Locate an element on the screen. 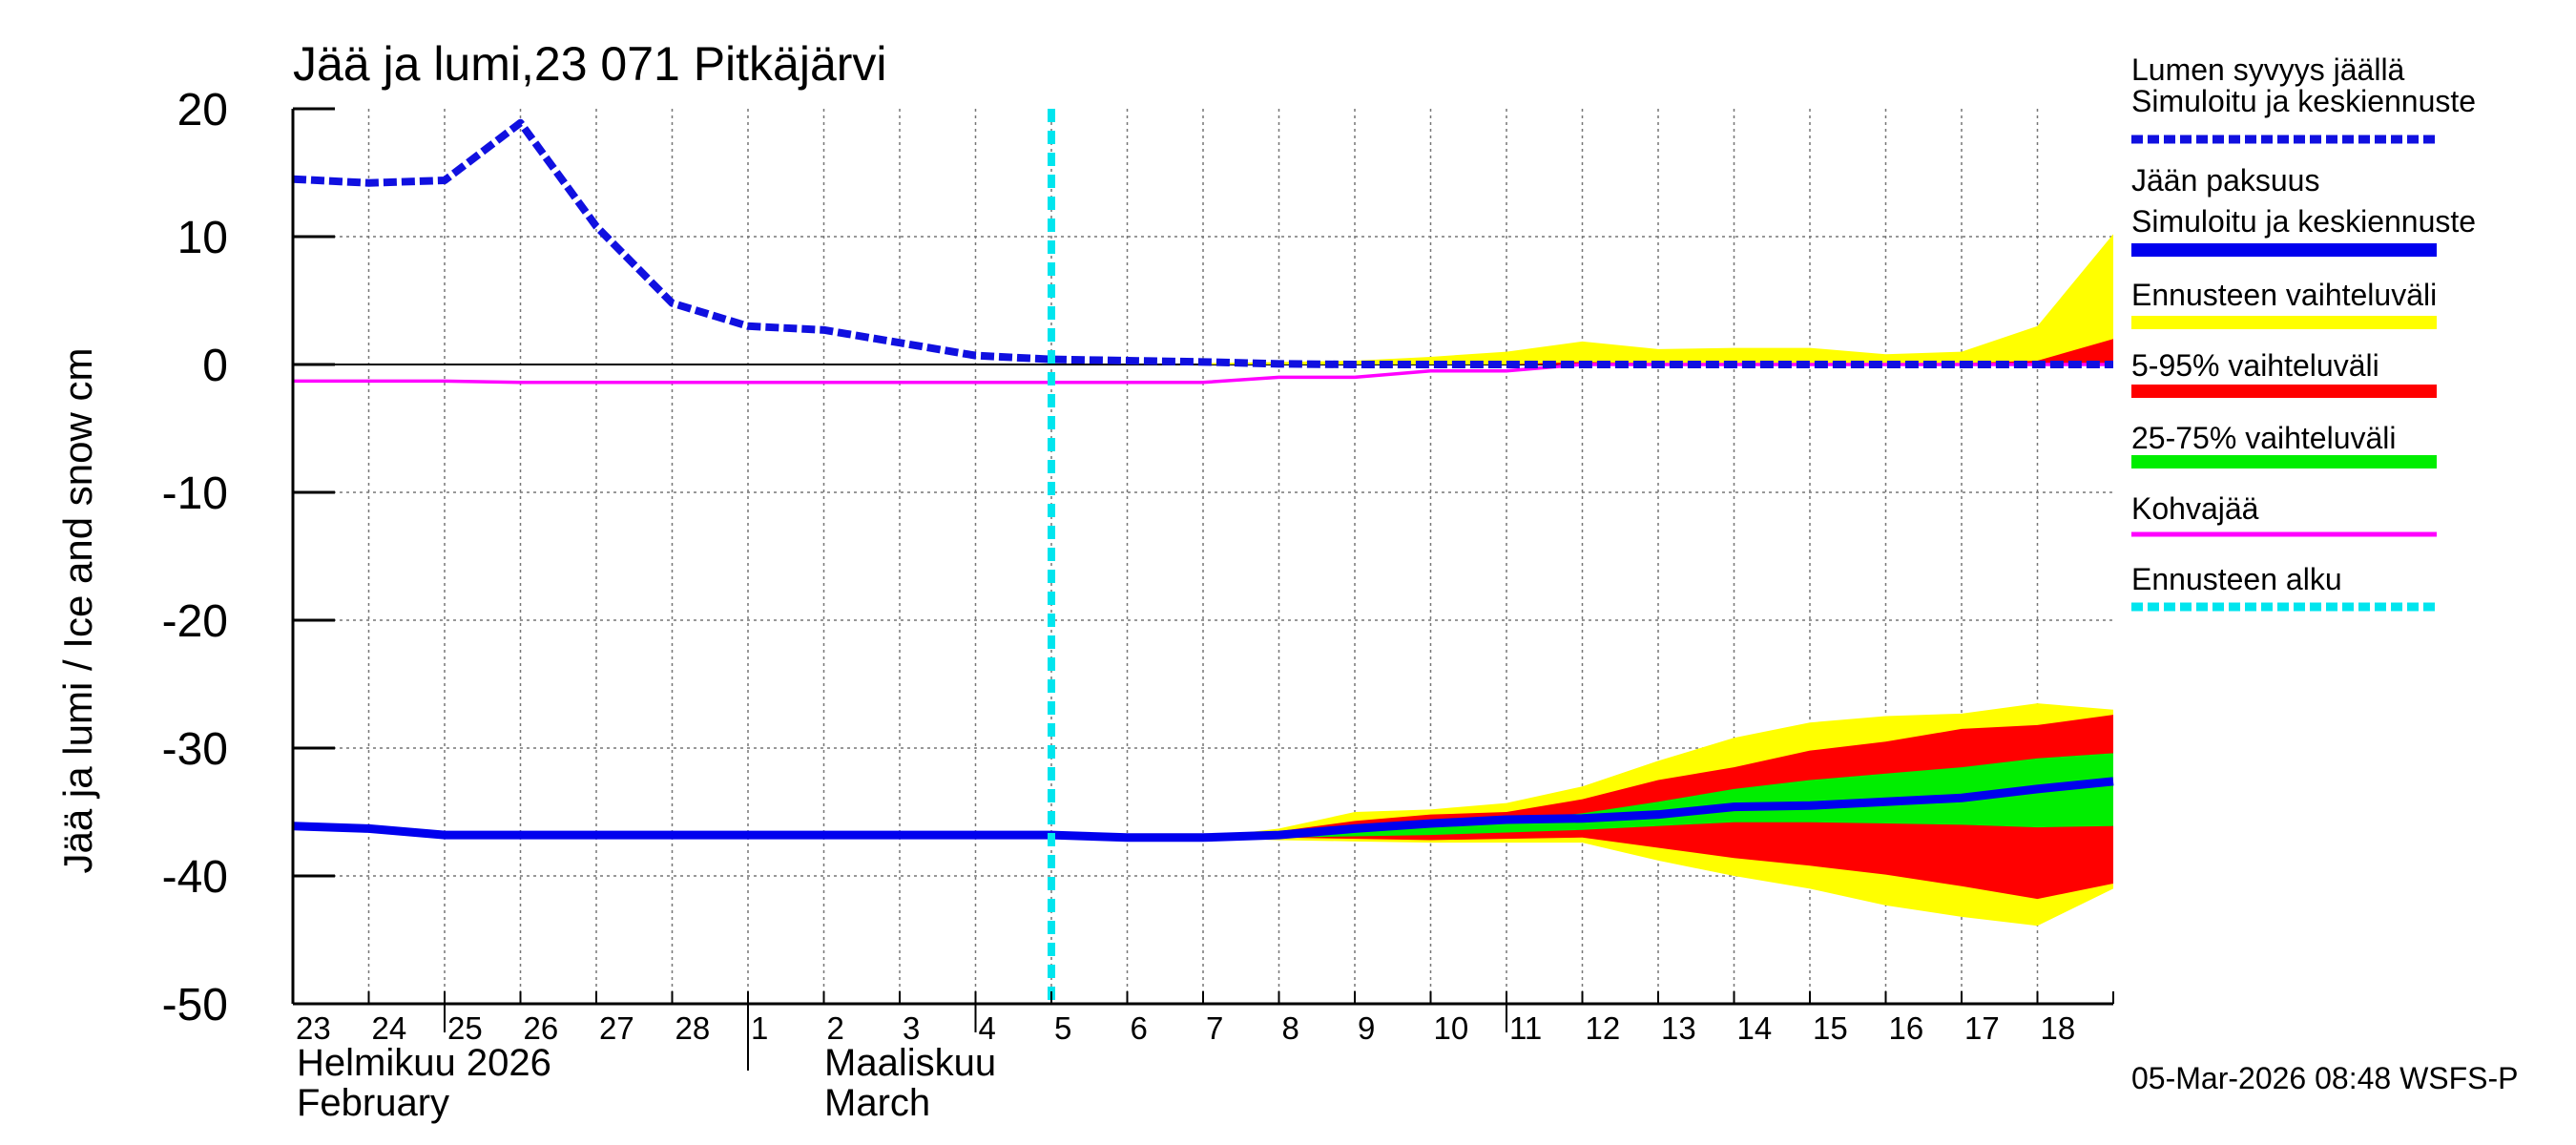 The image size is (2576, 1145). series-kohvajaa is located at coordinates (1203, 374).